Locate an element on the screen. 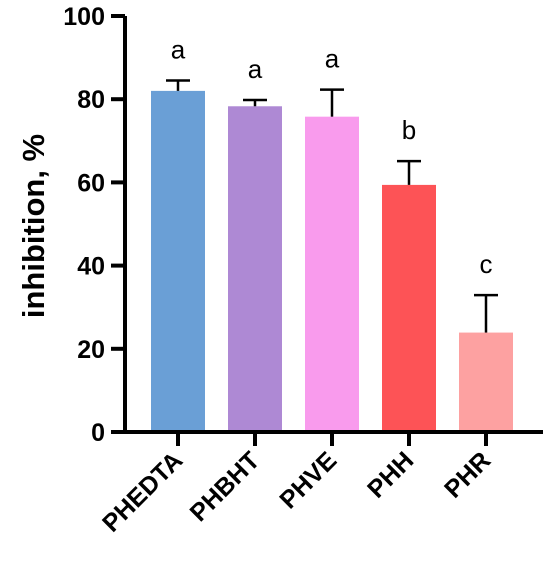 Image resolution: width=550 pixels, height=563 pixels. y-tick-label: 80 is located at coordinates (91, 100).